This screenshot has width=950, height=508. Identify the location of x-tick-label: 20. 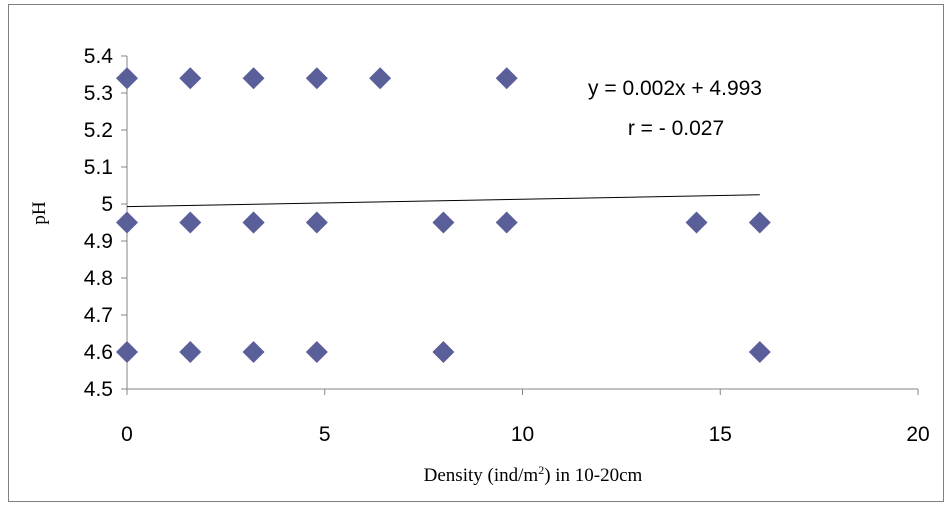
(917, 434).